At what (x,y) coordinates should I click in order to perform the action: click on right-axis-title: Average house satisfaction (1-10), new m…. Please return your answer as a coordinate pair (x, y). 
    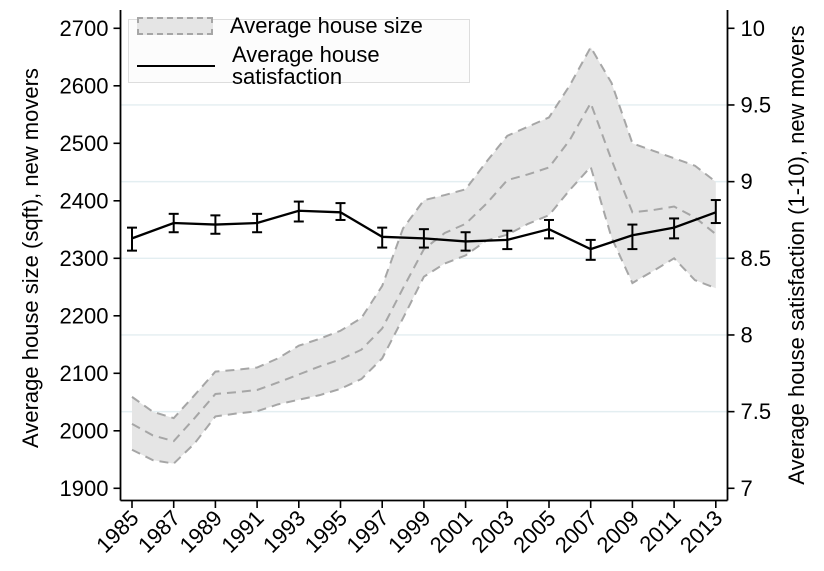
    Looking at the image, I should click on (796, 255).